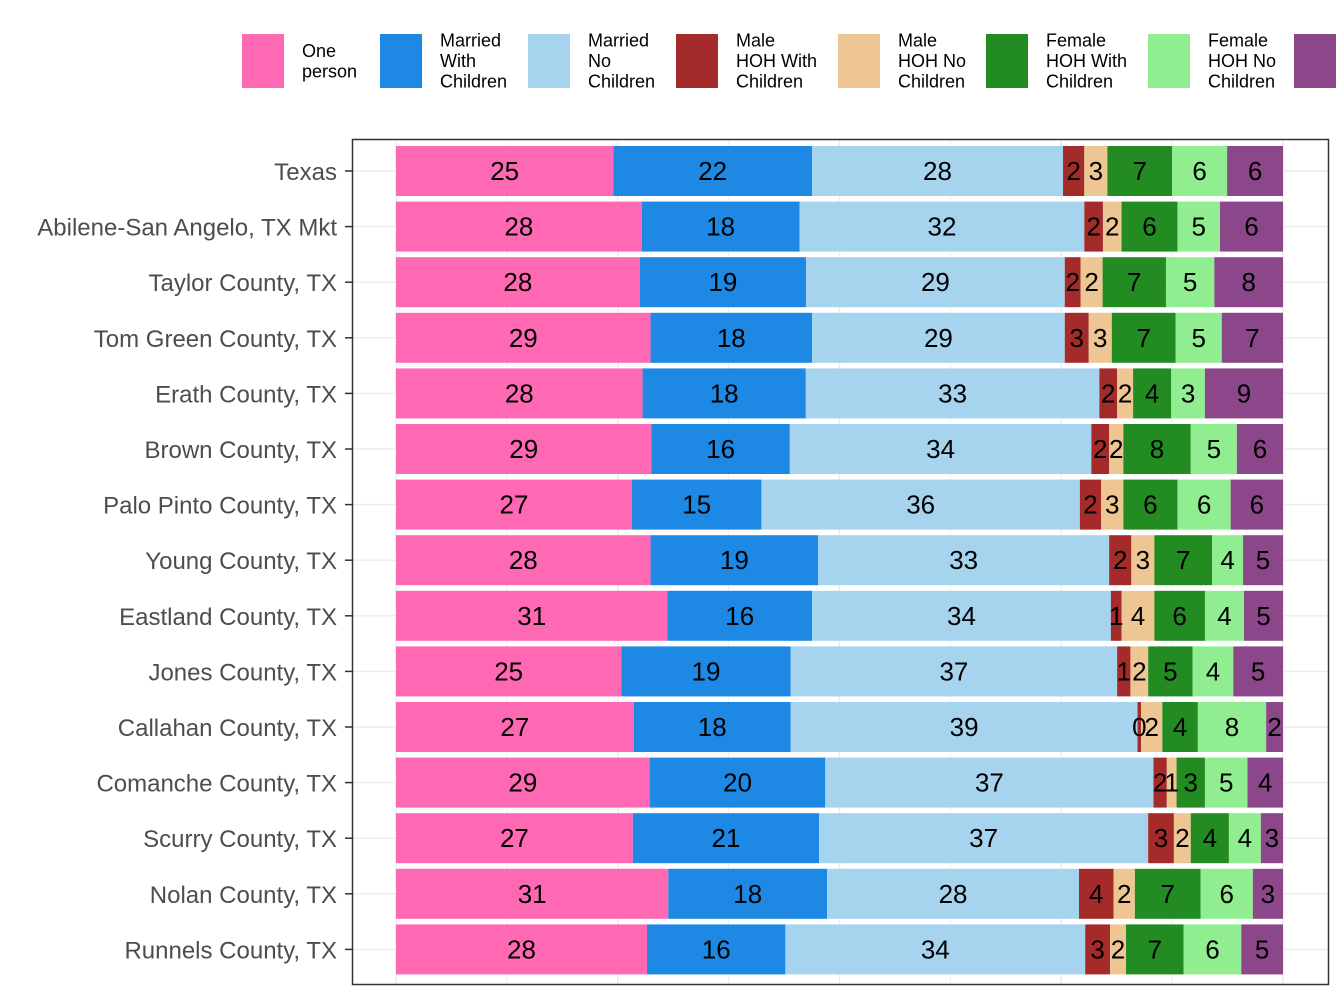 This screenshot has height=1008, width=1344. I want to click on data-label: 31, so click(532, 894).